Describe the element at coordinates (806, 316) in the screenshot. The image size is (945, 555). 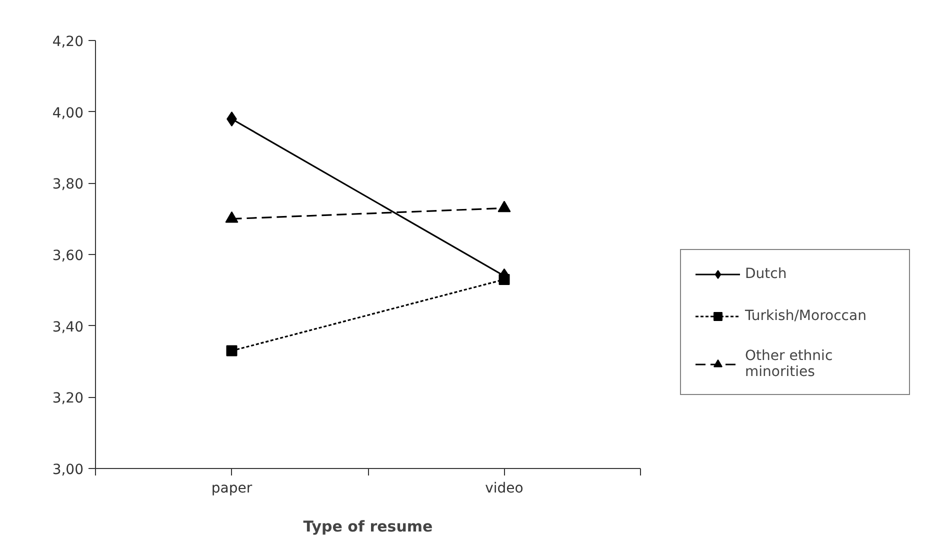
I see `legend-label: Turkish/Moroccan` at that location.